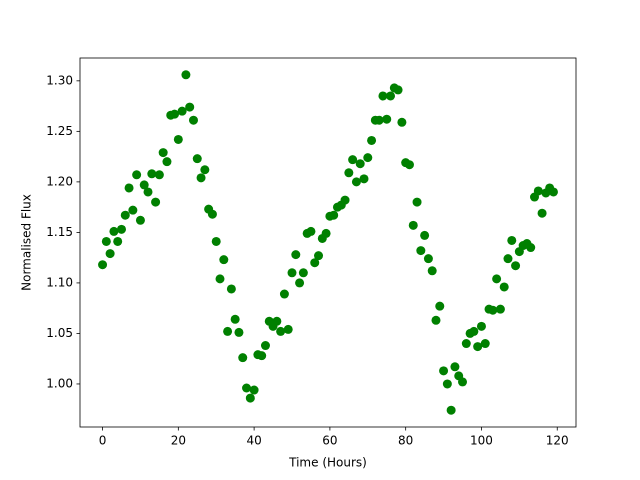 This screenshot has height=480, width=640. Describe the element at coordinates (59, 131) in the screenshot. I see `y-tick-label: 1.25` at that location.